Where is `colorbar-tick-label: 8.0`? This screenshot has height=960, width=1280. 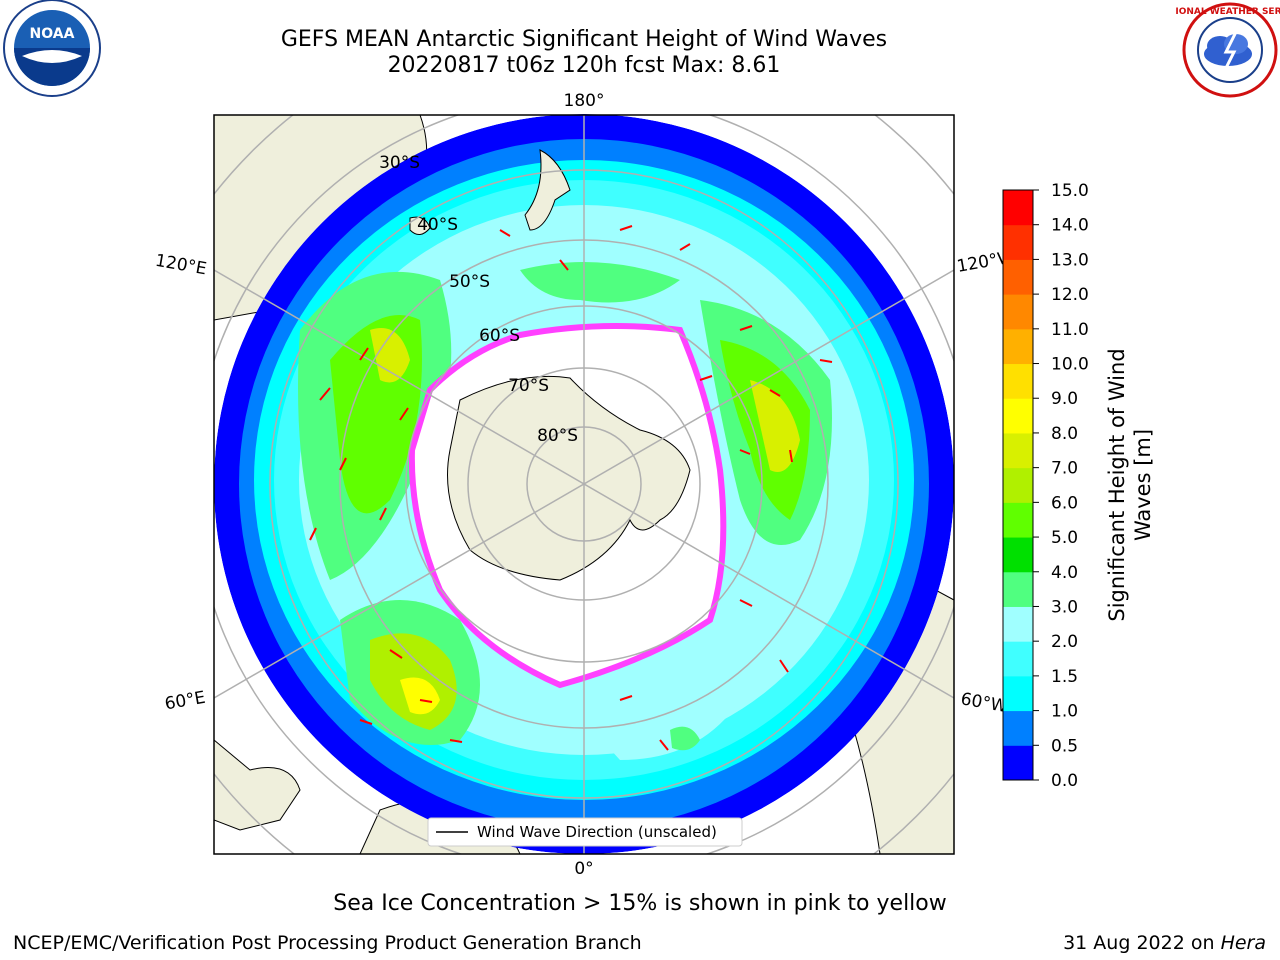
colorbar-tick-label: 8.0 is located at coordinates (1064, 434).